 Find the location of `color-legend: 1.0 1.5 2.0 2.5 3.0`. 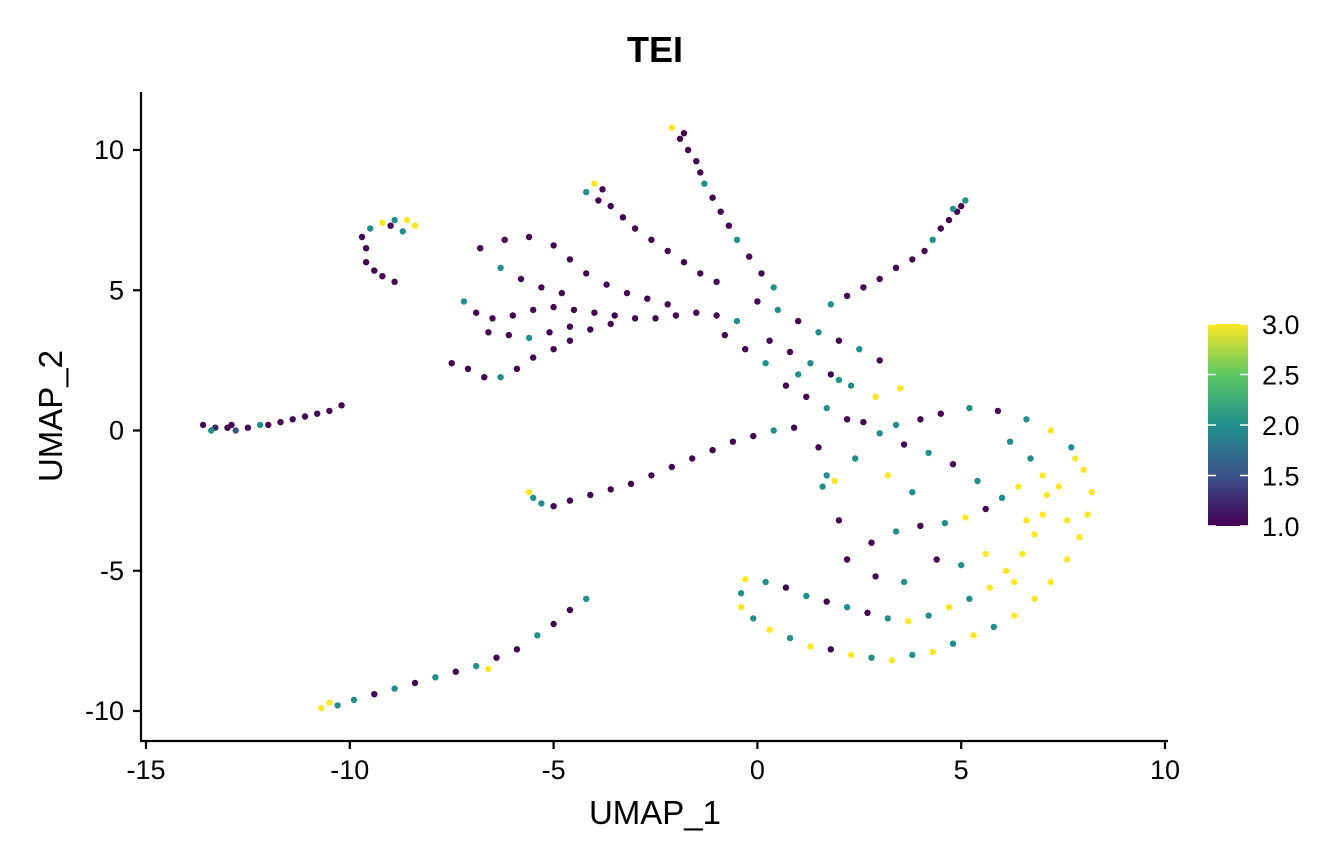

color-legend: 1.0 1.5 2.0 2.5 3.0 is located at coordinates (1254, 426).